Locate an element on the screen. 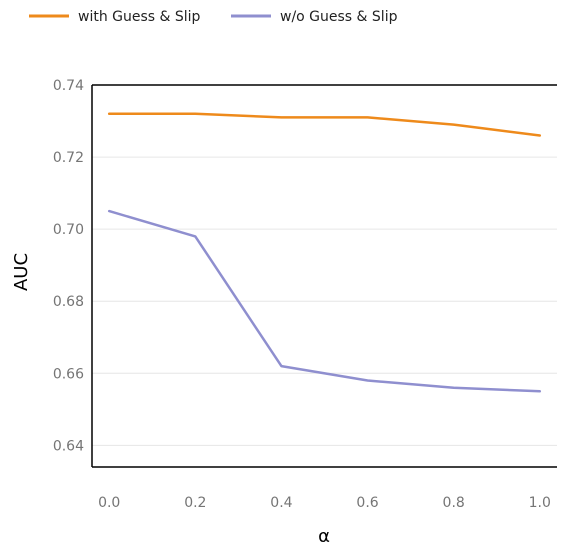  legend-label: with Guess & Slip is located at coordinates (139, 17).